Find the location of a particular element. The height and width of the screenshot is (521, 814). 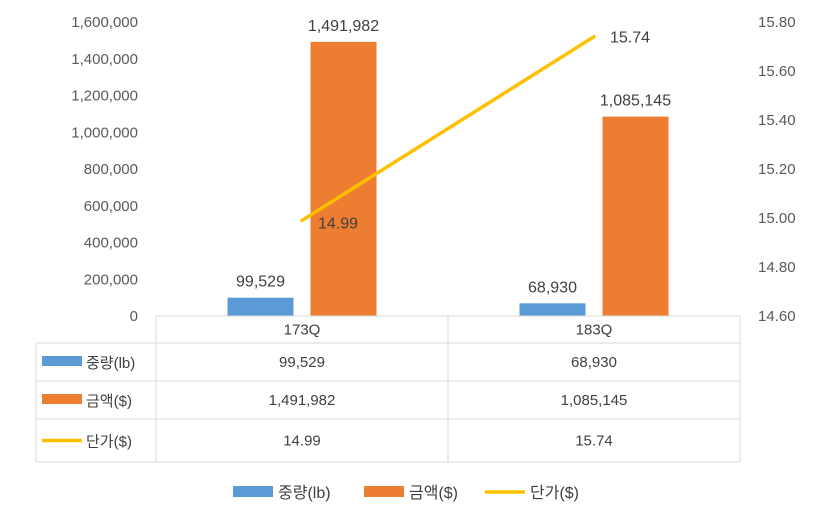

right-tick-label: 15.40 is located at coordinates (777, 120).